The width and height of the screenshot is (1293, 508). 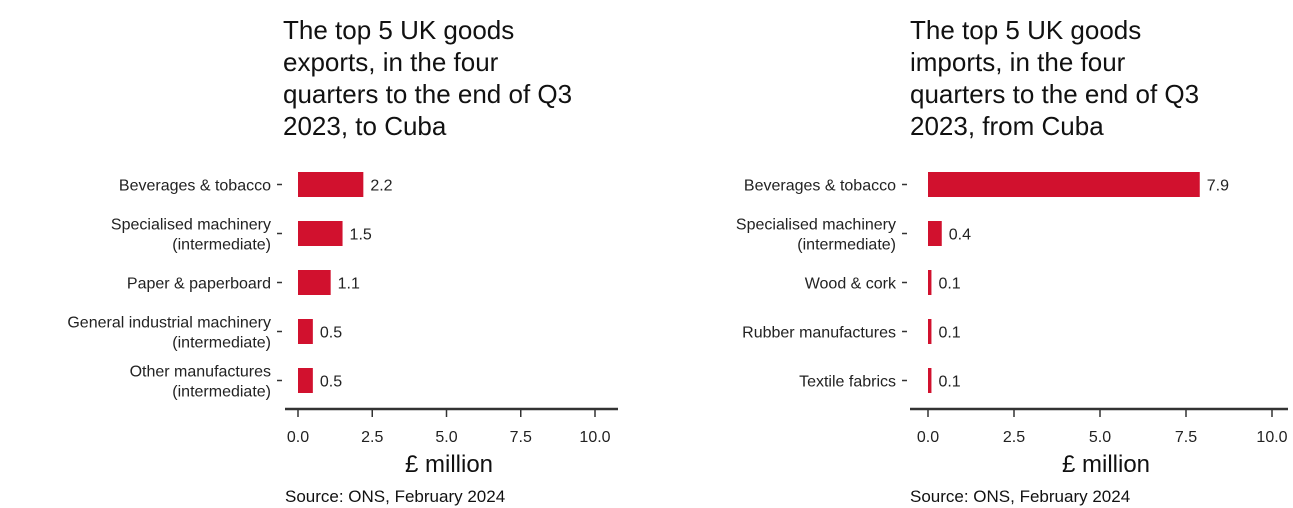 I want to click on category-label: Other manufactures (intermediate), so click(x=200, y=382).